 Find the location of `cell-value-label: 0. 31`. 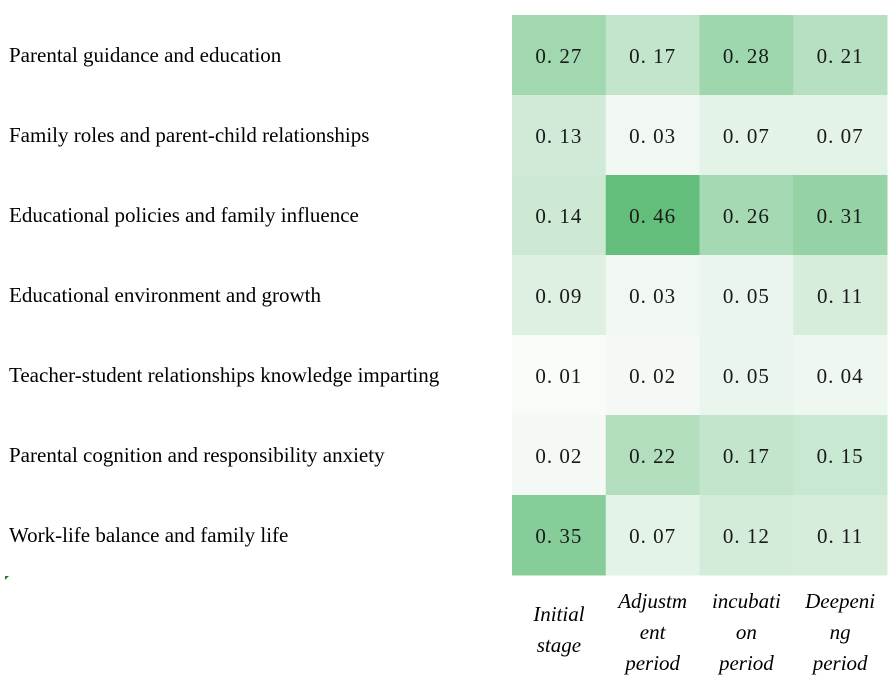

cell-value-label: 0. 31 is located at coordinates (840, 216).